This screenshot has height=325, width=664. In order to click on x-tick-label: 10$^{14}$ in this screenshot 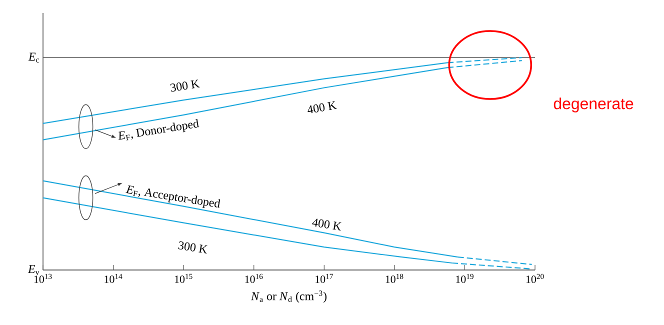, I will do `click(113, 278)`.